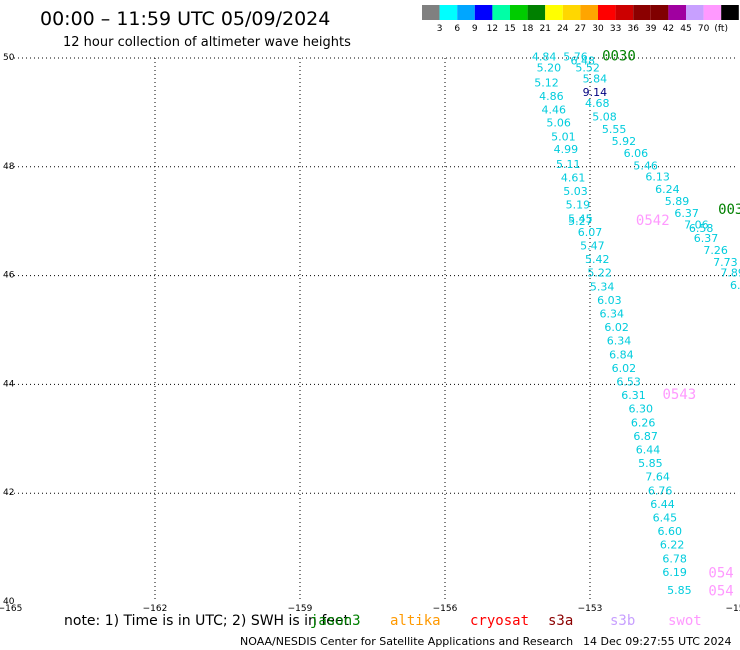 The height and width of the screenshot is (650, 740). What do you see at coordinates (578, 205) in the screenshot?
I see `swh-value-swot: 5.19` at bounding box center [578, 205].